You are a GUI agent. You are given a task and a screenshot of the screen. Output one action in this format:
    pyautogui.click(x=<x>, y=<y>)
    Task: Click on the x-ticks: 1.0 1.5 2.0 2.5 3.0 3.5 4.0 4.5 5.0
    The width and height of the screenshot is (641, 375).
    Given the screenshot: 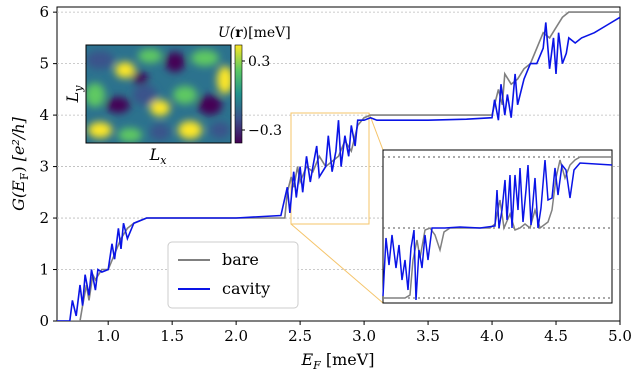 What is the action you would take?
    pyautogui.click(x=364, y=333)
    